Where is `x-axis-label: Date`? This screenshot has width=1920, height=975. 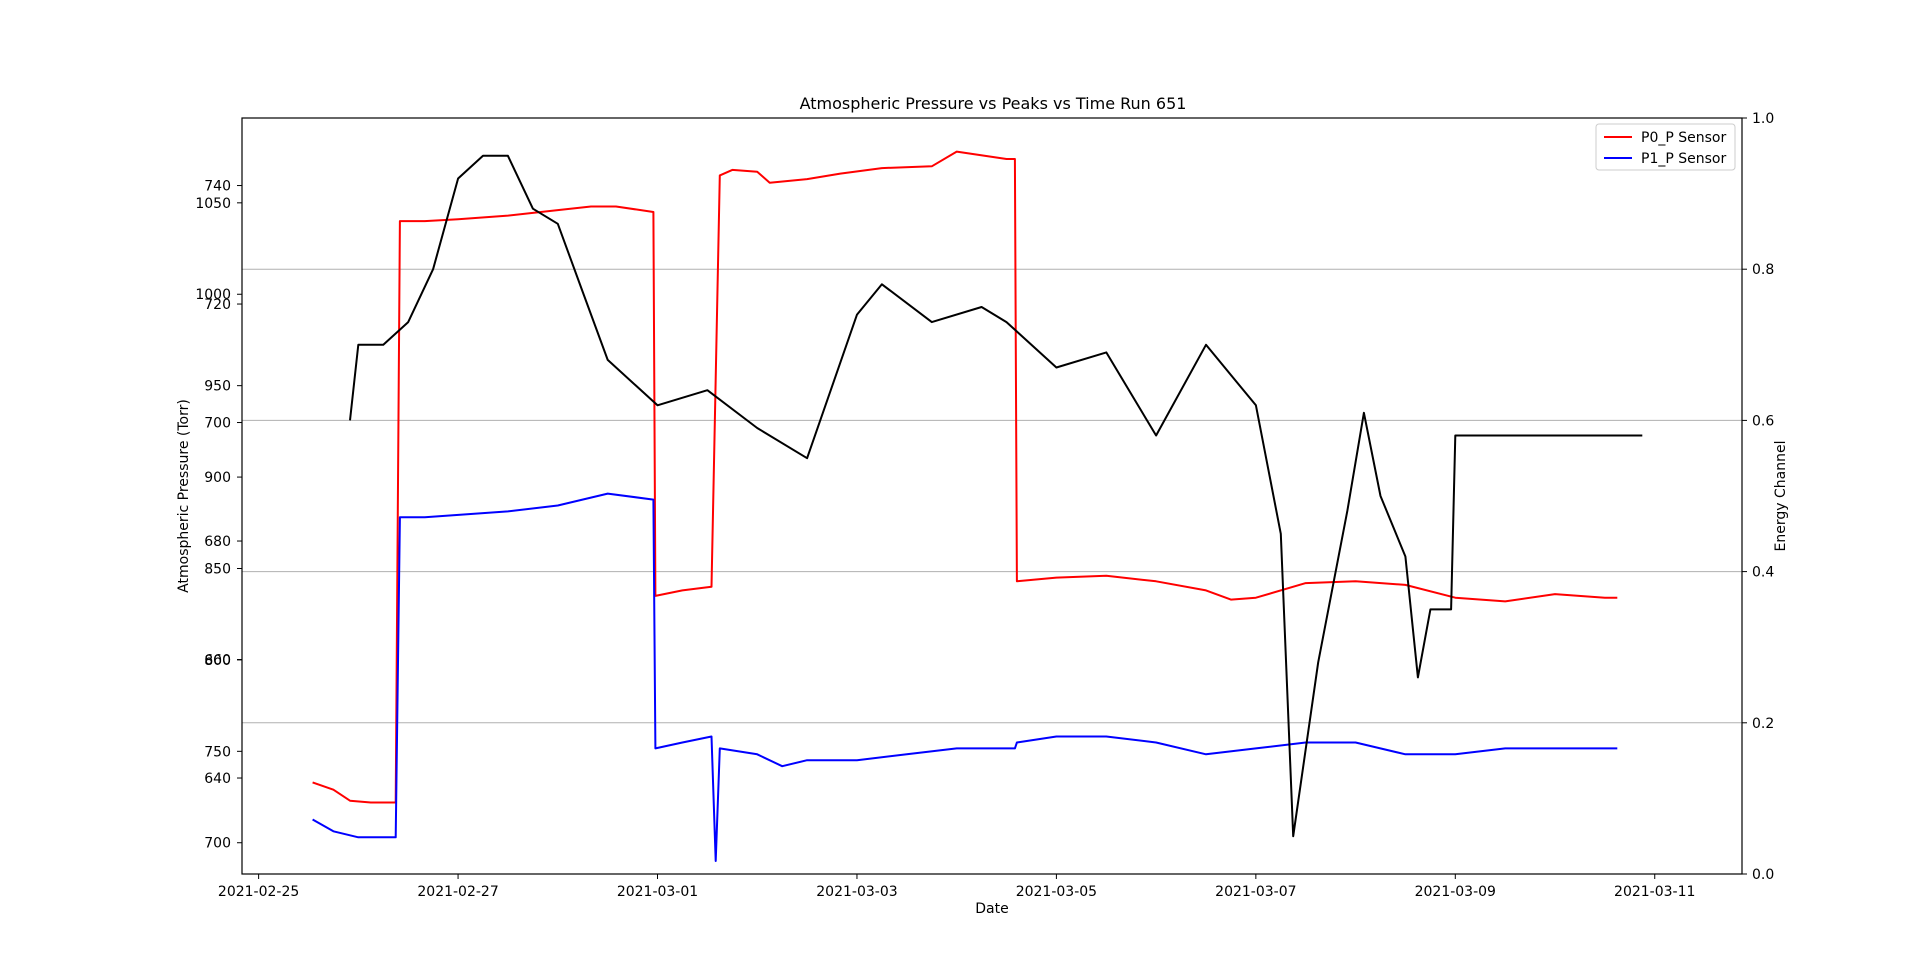 x-axis-label: Date is located at coordinates (991, 909).